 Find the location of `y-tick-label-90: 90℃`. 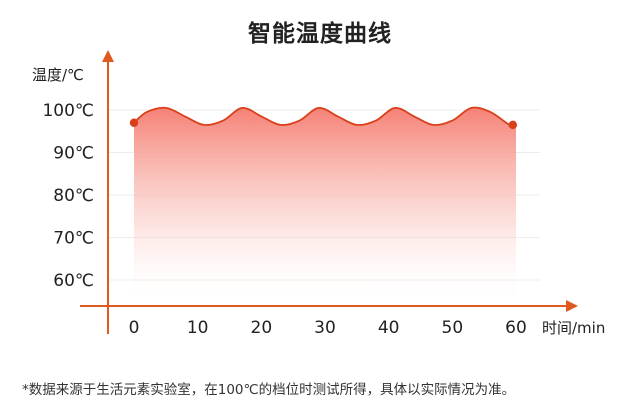

y-tick-label-90: 90℃ is located at coordinates (73, 154).